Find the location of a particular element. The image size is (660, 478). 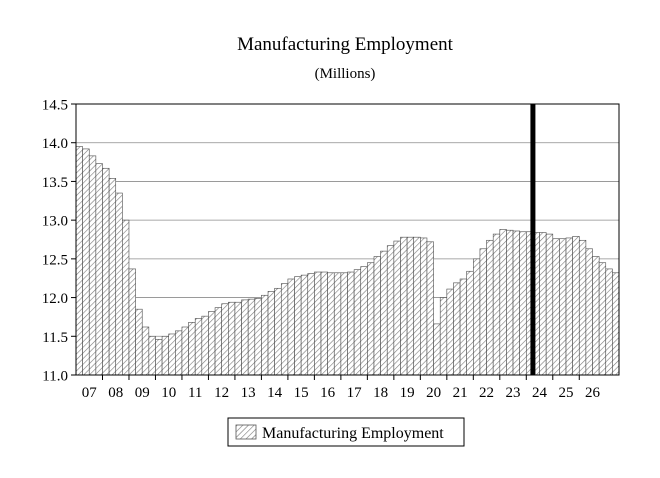

y-tick-label: 14.0 is located at coordinates (55, 144).